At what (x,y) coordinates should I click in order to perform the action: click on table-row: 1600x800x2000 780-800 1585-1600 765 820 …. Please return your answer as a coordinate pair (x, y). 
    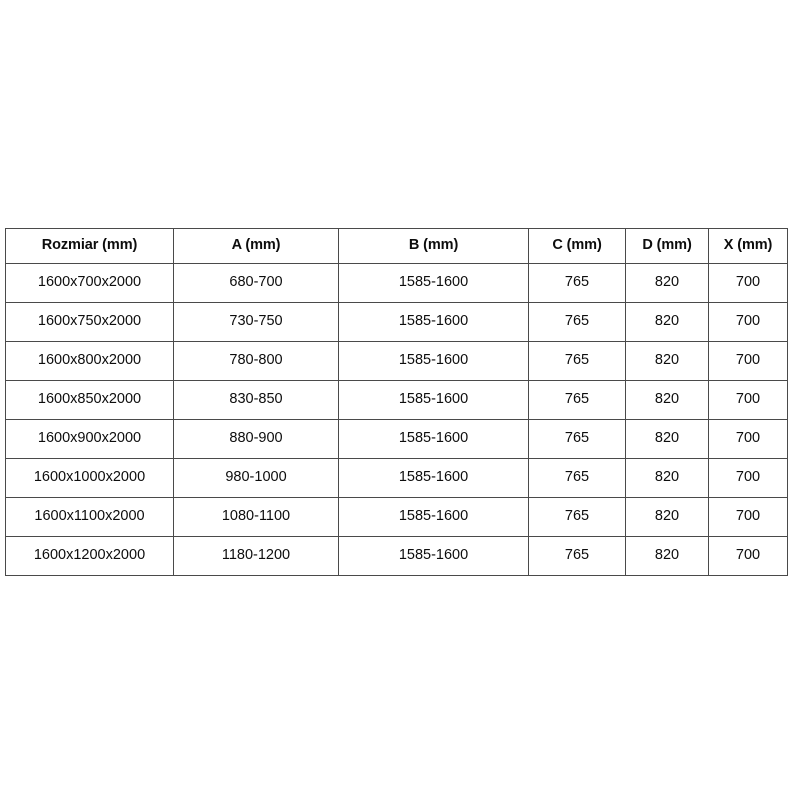
    Looking at the image, I should click on (396, 361).